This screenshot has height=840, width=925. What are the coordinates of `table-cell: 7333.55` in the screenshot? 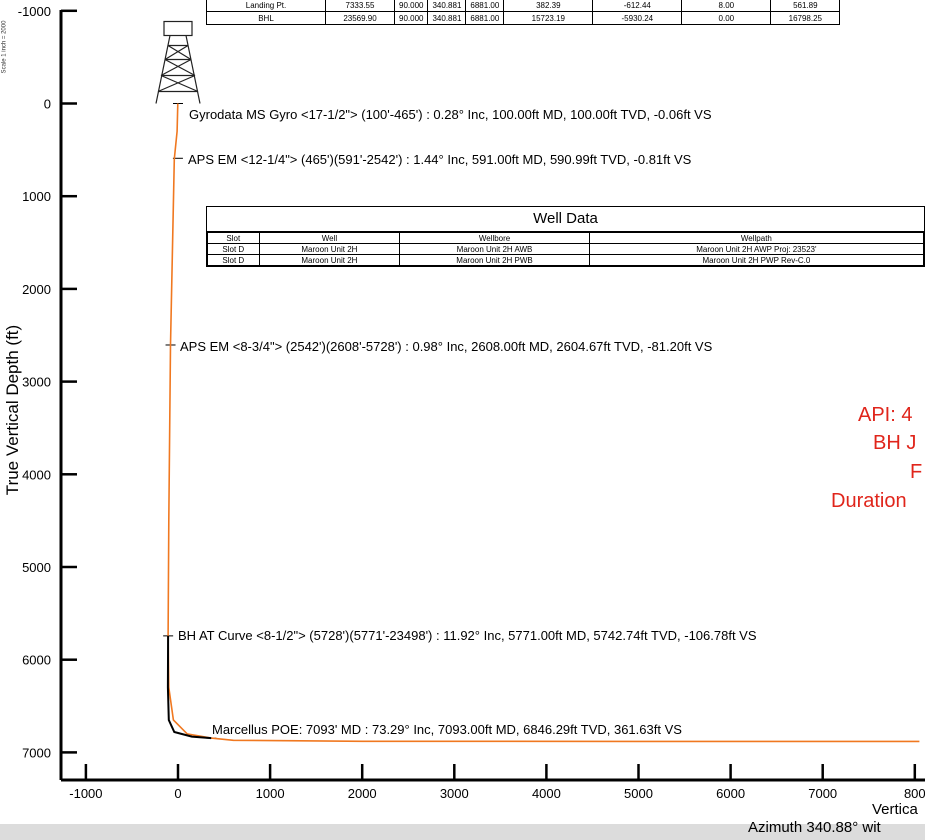 It's located at (360, 6).